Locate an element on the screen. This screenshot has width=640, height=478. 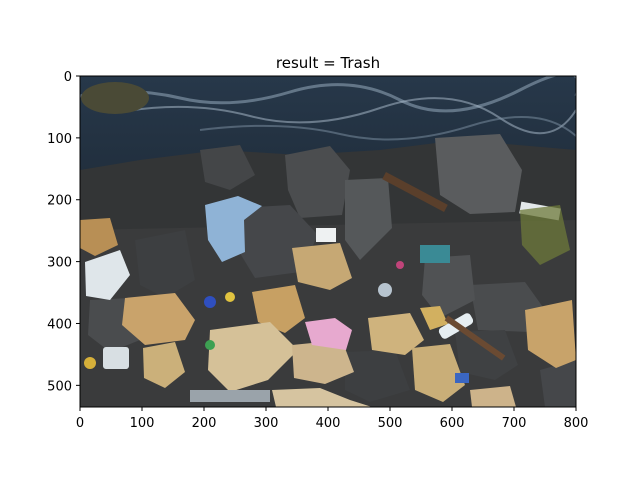
pink-plastic-bag is located at coordinates (328, 334).